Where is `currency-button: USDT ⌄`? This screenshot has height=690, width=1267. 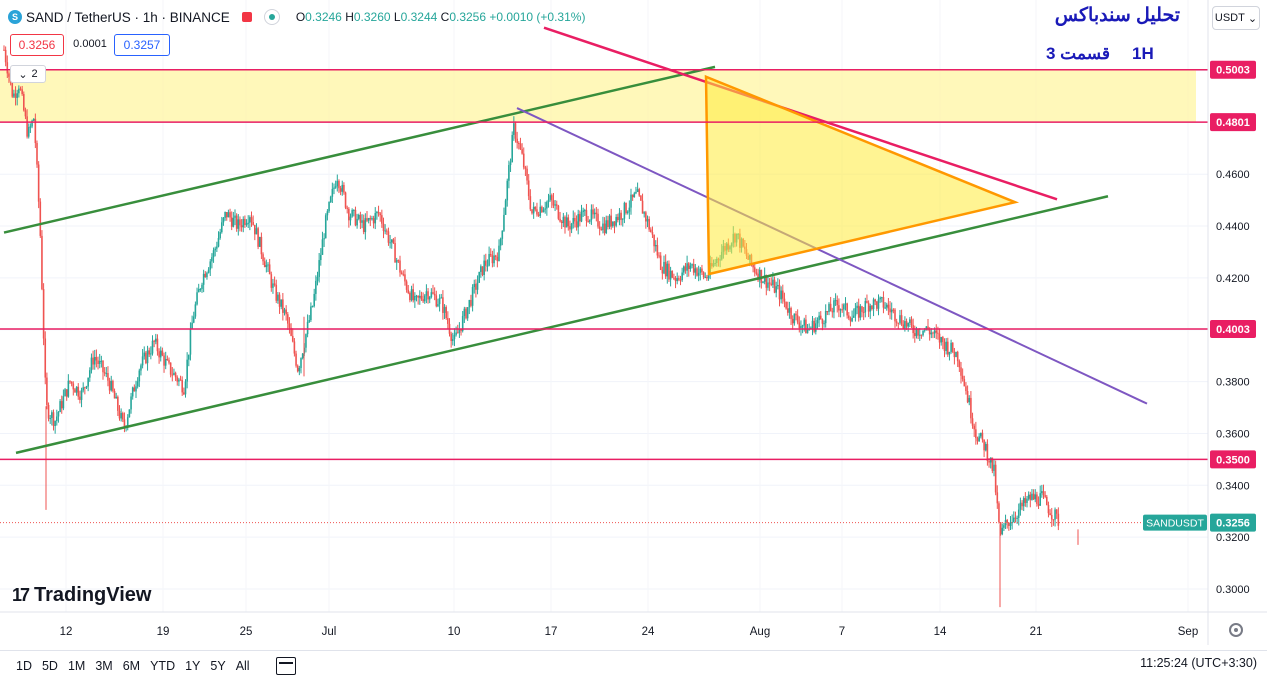
currency-button: USDT ⌄ is located at coordinates (1236, 18).